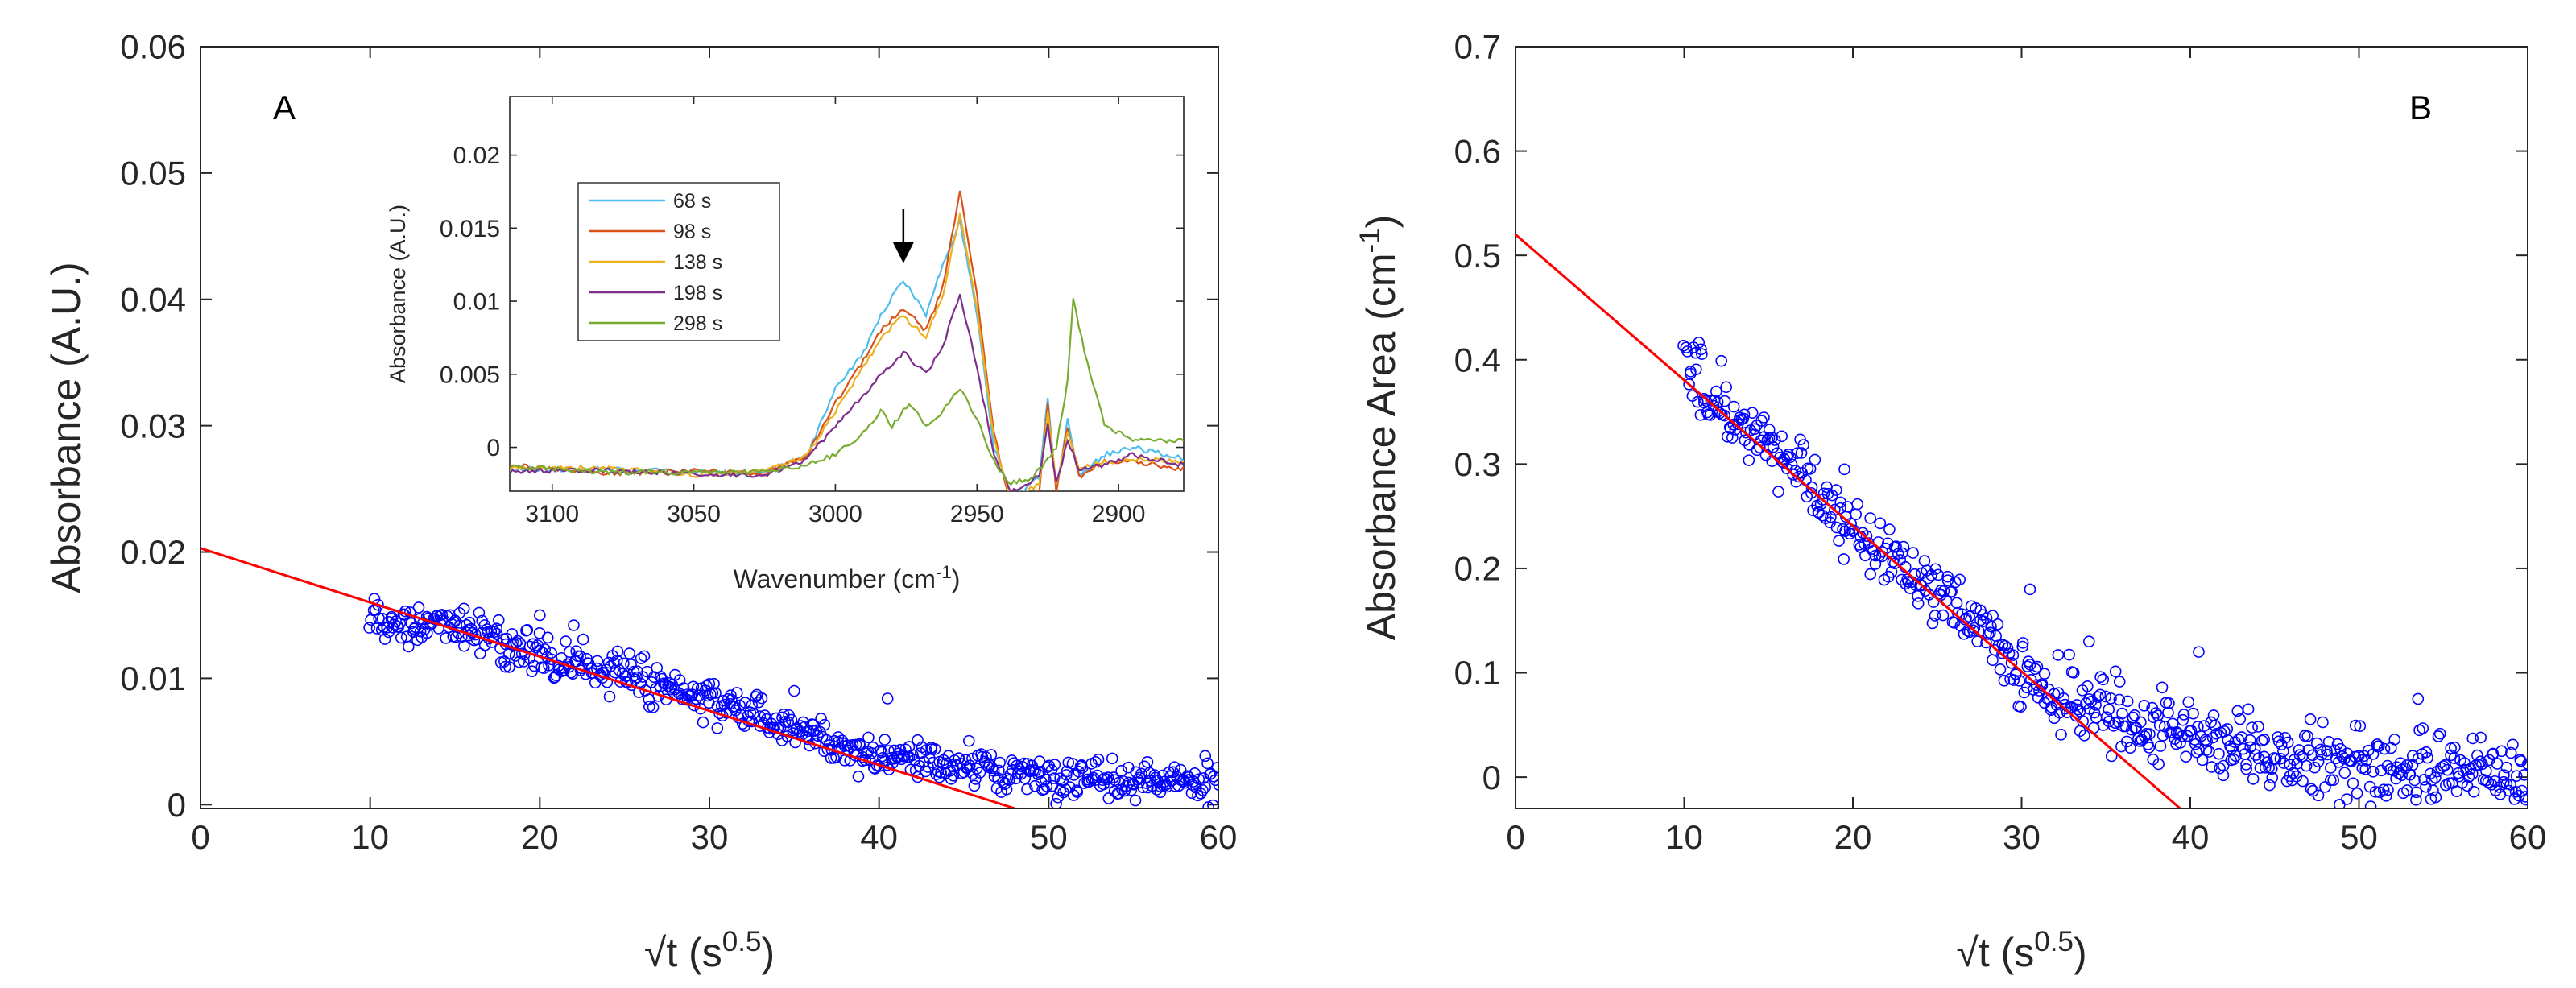  Describe the element at coordinates (709, 677) in the screenshot. I see `panel-a-plot-area` at that location.